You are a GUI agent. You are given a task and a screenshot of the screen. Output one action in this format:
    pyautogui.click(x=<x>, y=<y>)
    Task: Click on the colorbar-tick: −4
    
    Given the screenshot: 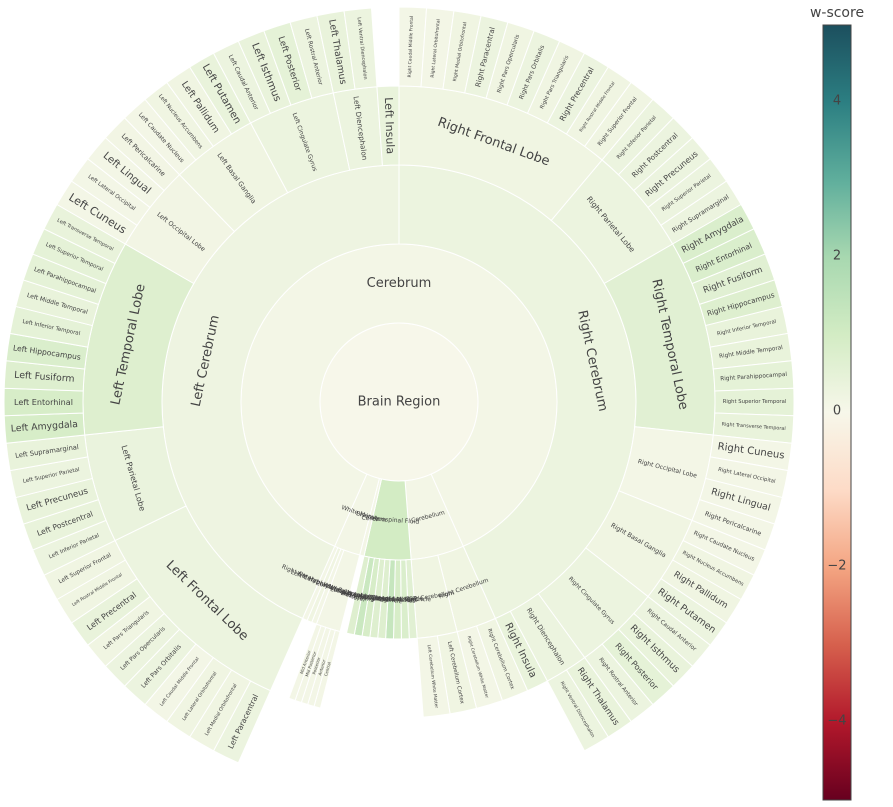 What is the action you would take?
    pyautogui.click(x=836, y=721)
    